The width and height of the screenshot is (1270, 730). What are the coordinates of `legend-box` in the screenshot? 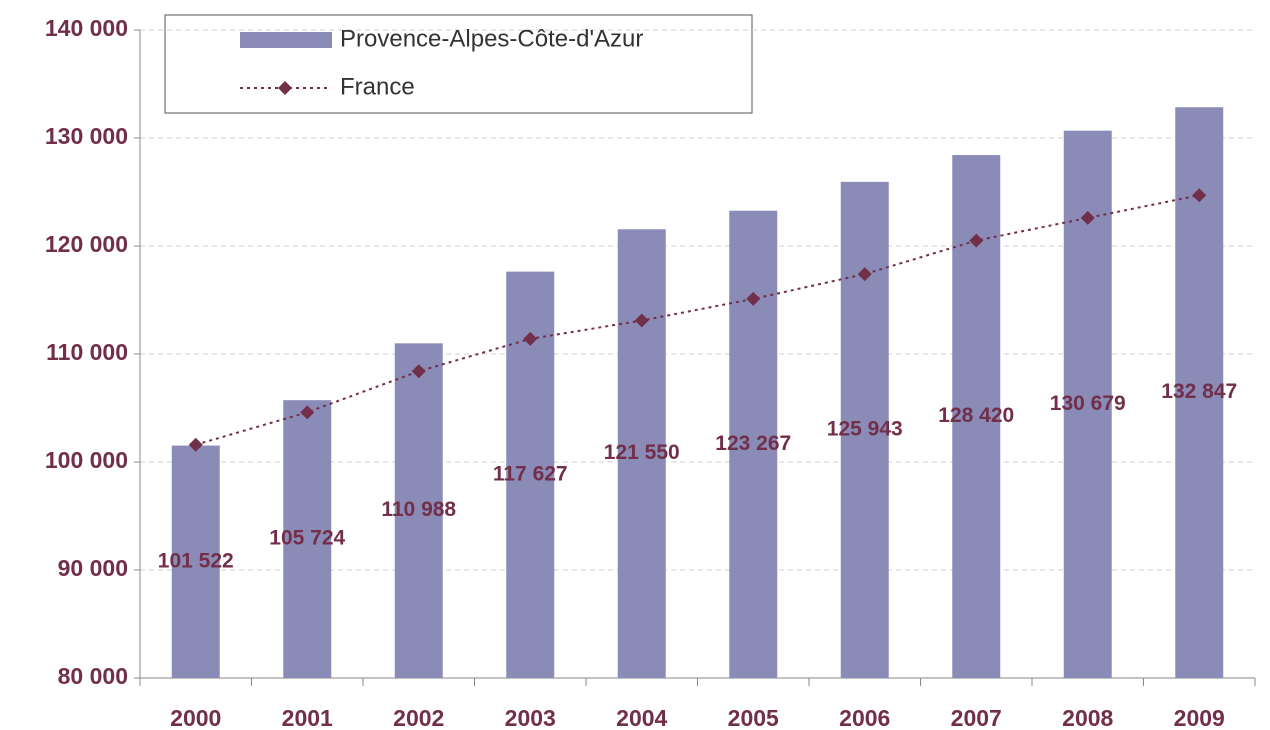 It's located at (458, 64).